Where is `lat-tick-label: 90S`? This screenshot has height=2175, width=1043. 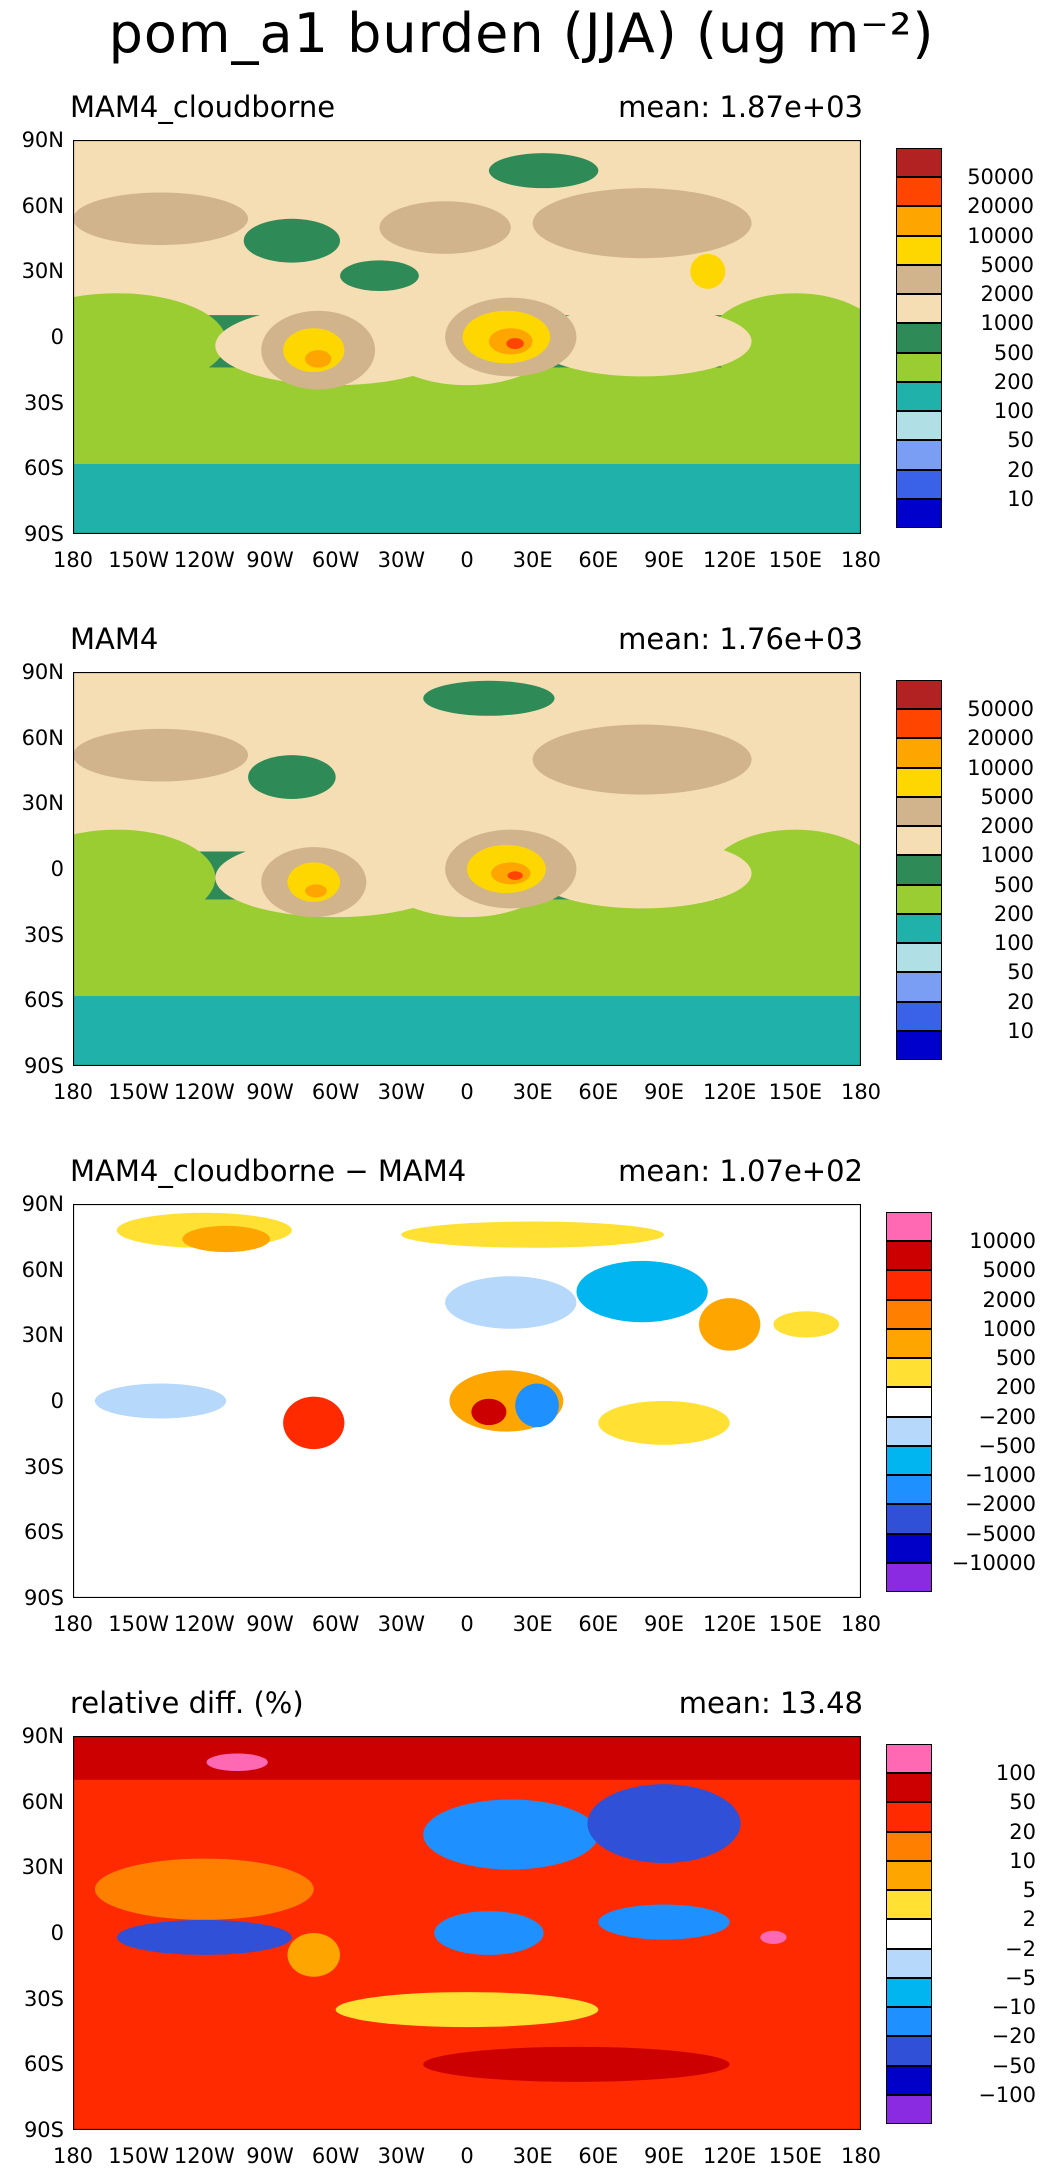 lat-tick-label: 90S is located at coordinates (43, 534).